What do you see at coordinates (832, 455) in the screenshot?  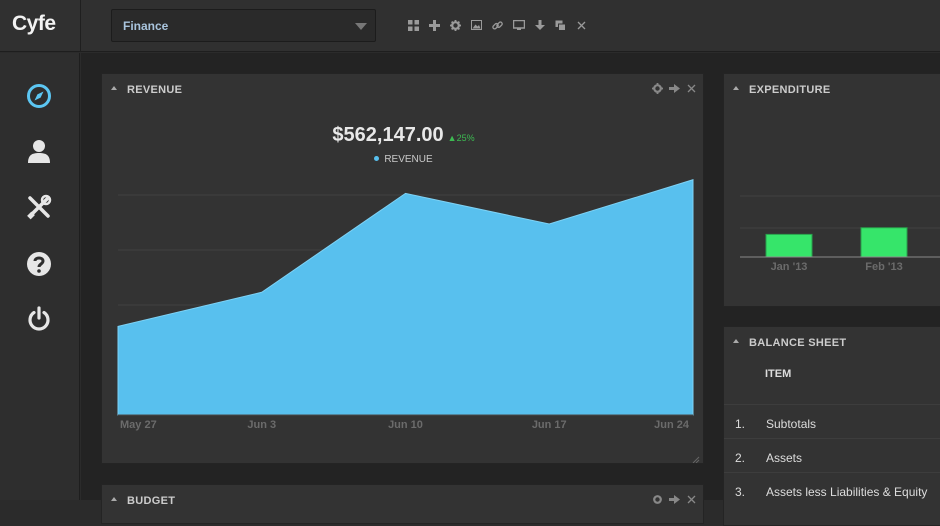 I see `table-row: 2. Assets` at bounding box center [832, 455].